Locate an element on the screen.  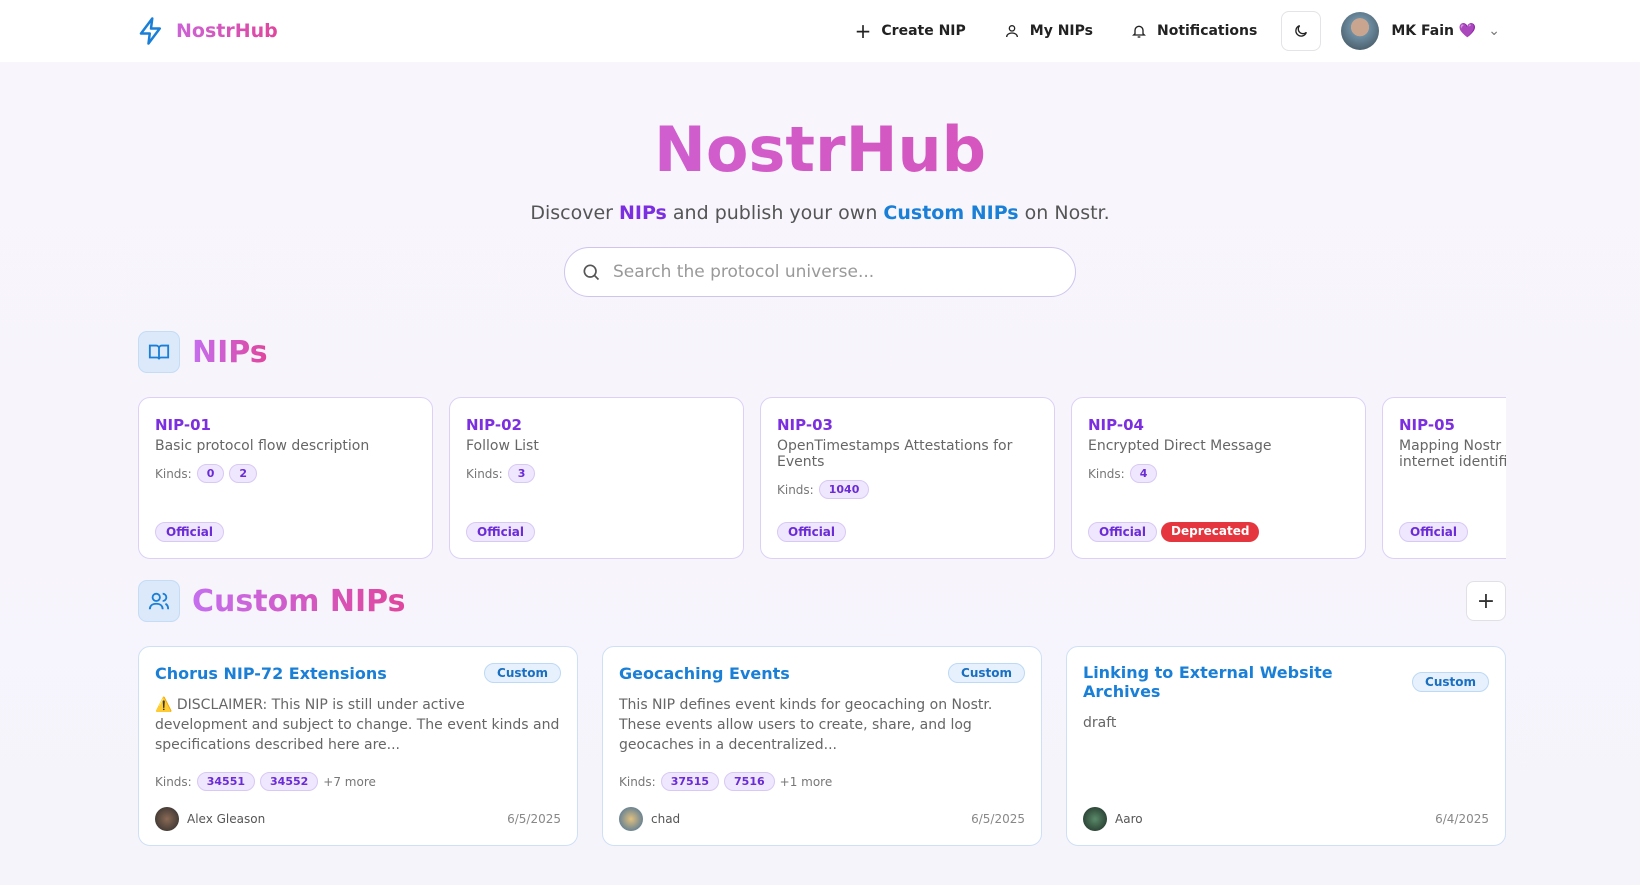
nip-id: NIP-01 is located at coordinates (183, 425).